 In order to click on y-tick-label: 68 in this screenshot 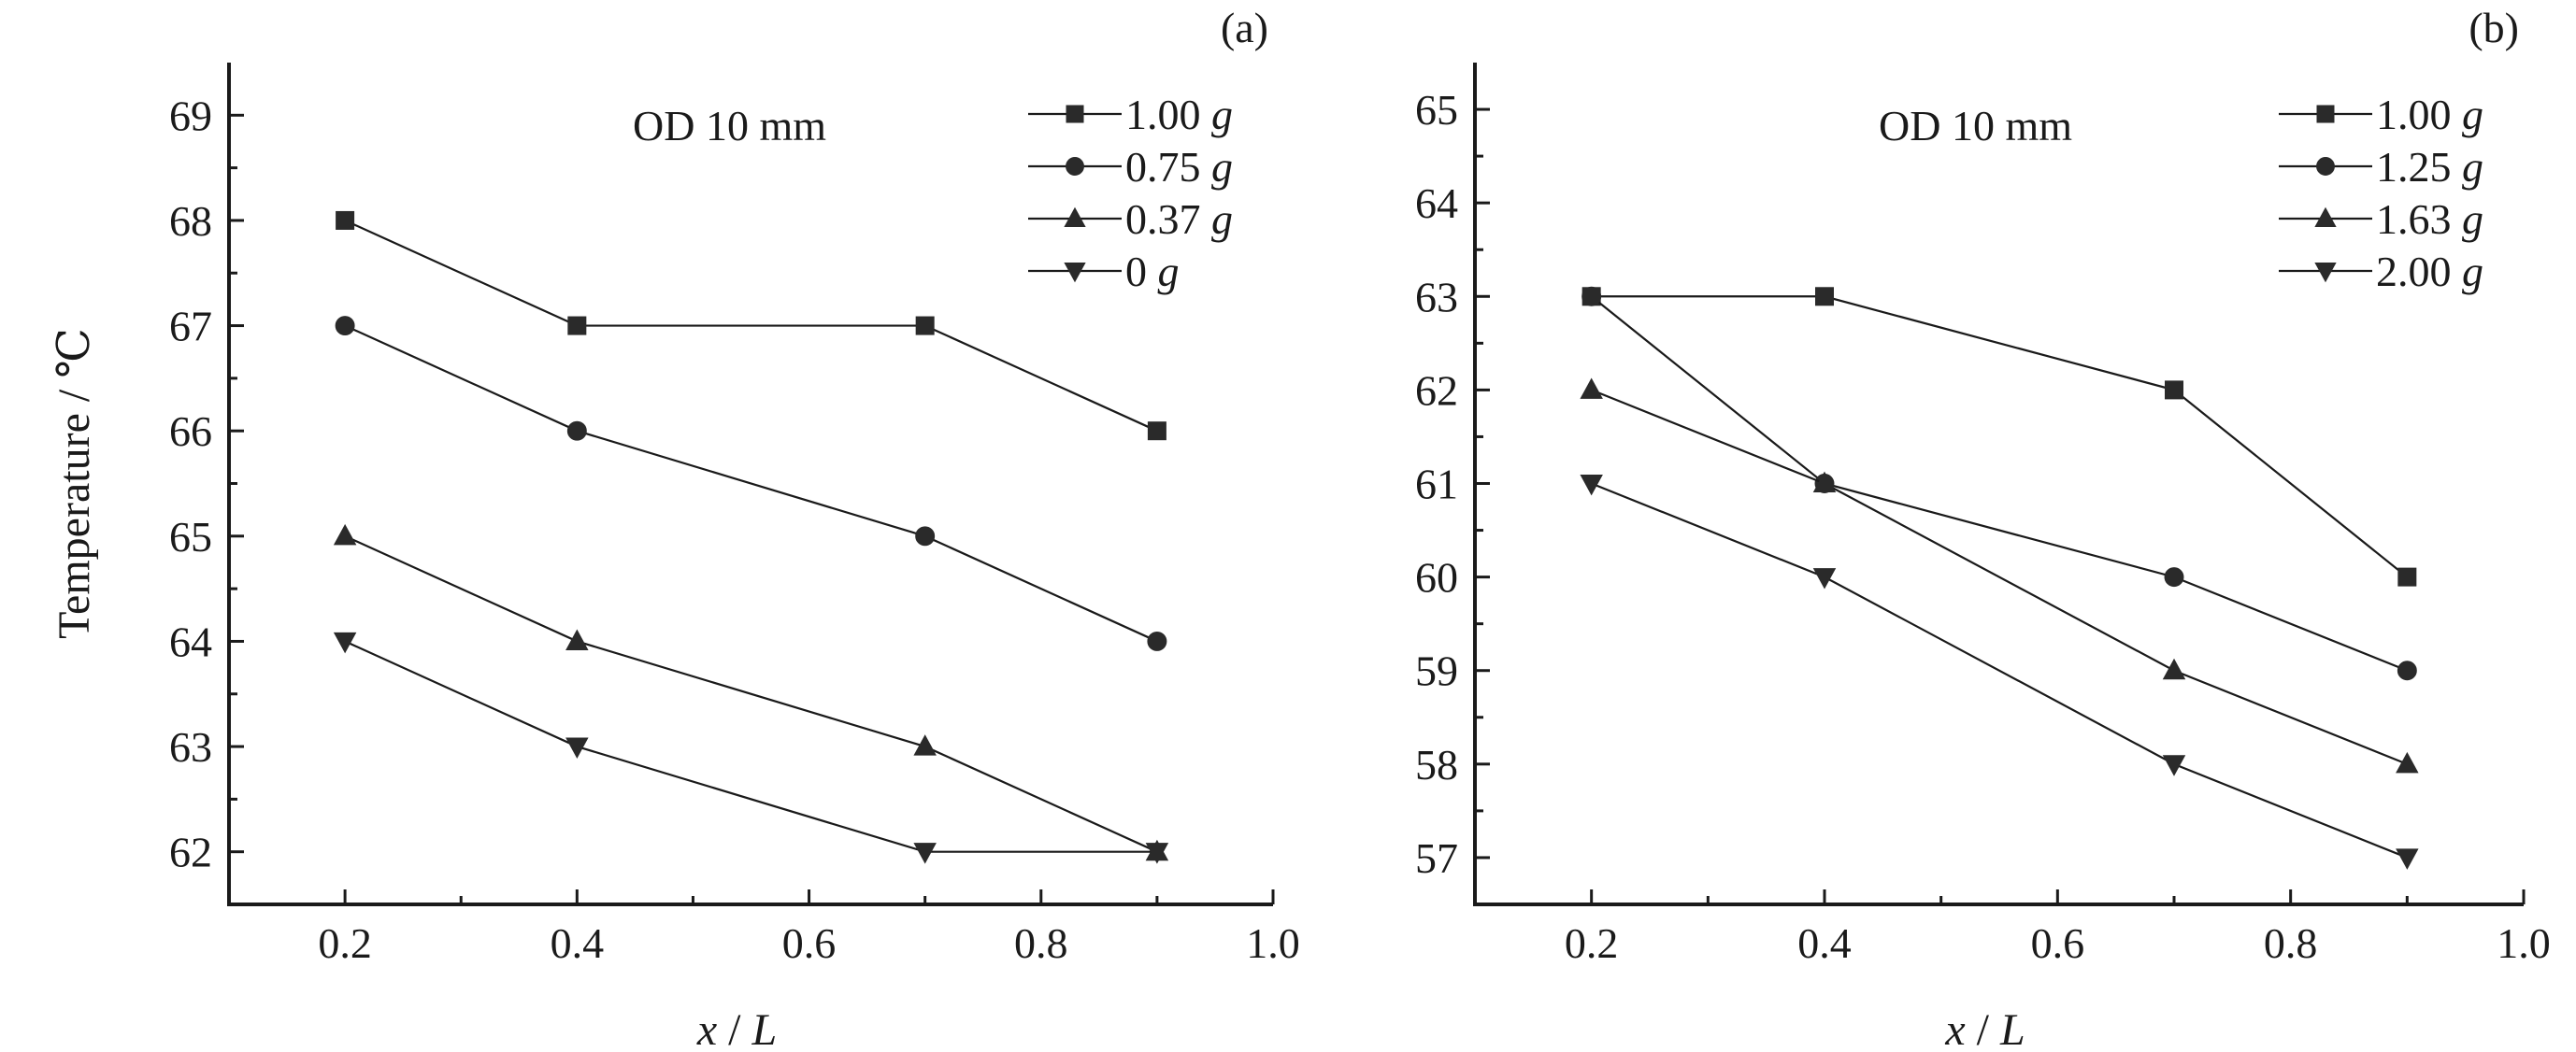, I will do `click(190, 221)`.